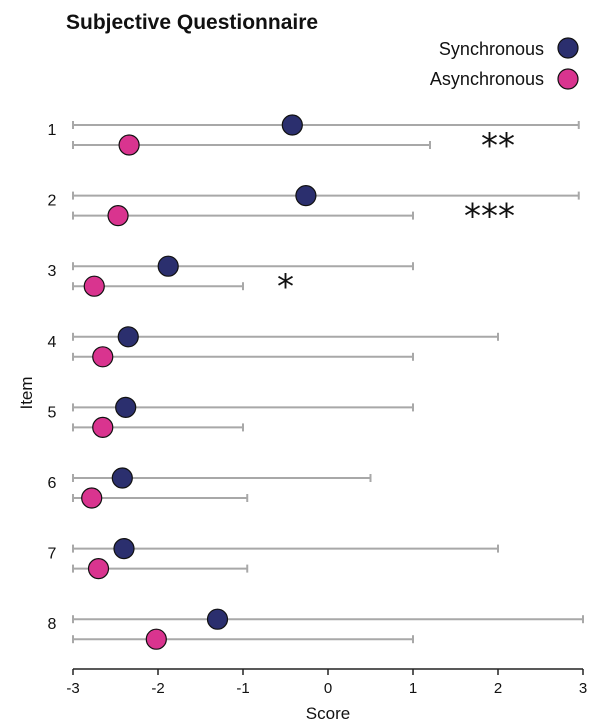 The width and height of the screenshot is (593, 726). Describe the element at coordinates (498, 146) in the screenshot. I see `significance-marker-item-1: **` at that location.